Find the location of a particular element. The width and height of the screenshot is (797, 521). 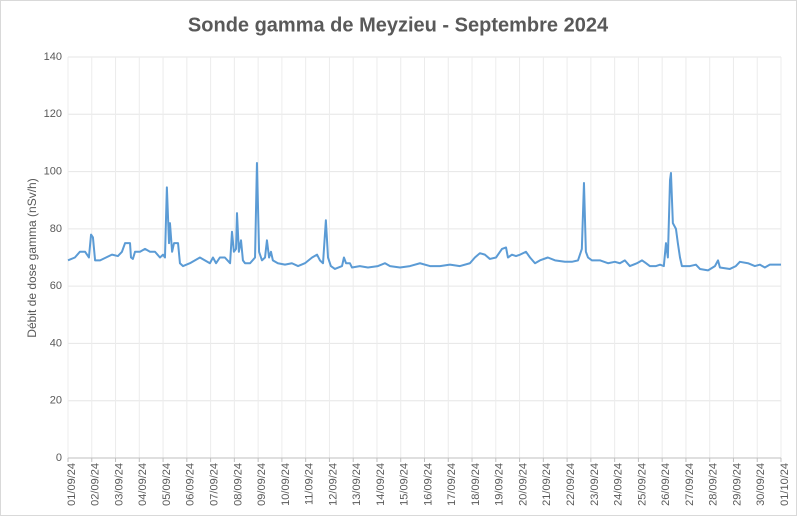

x-tick-label: 25/09/24 is located at coordinates (642, 484).